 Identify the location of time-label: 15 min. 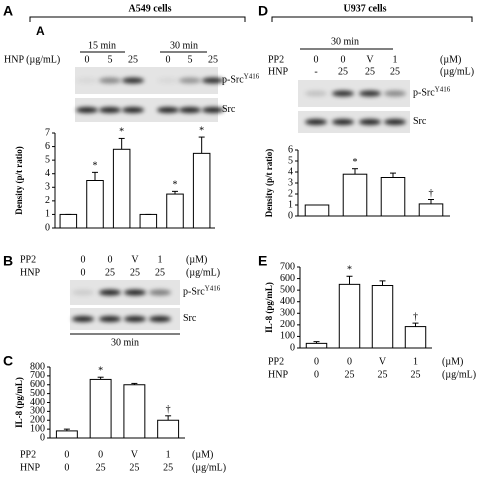
(102, 45).